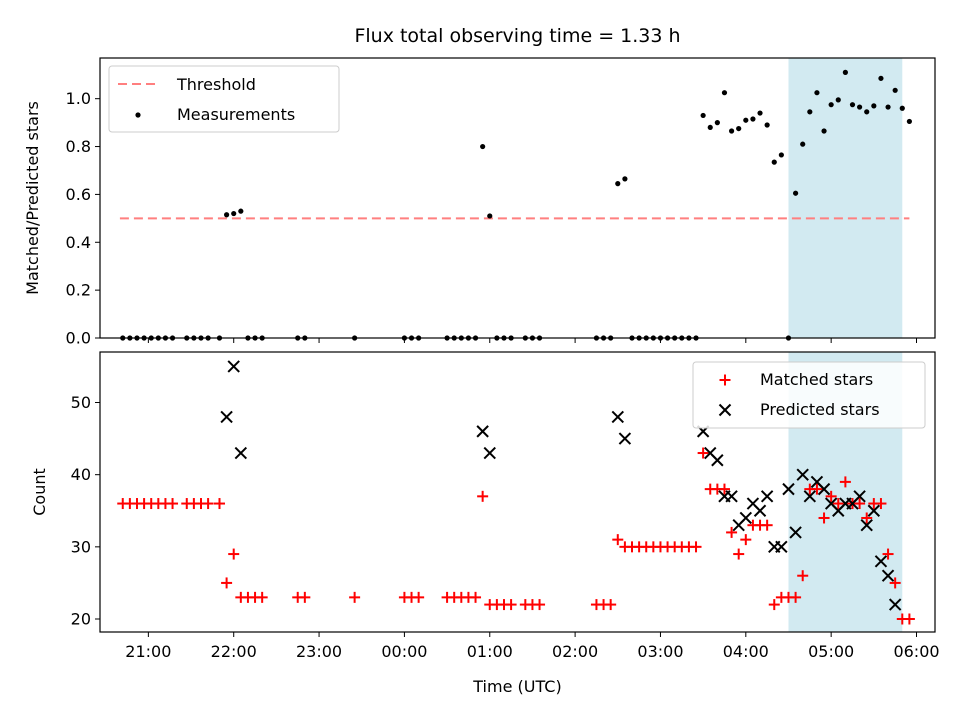 This screenshot has height=720, width=960. What do you see at coordinates (224, 99) in the screenshot?
I see `top-legend: Threshold Measurements` at bounding box center [224, 99].